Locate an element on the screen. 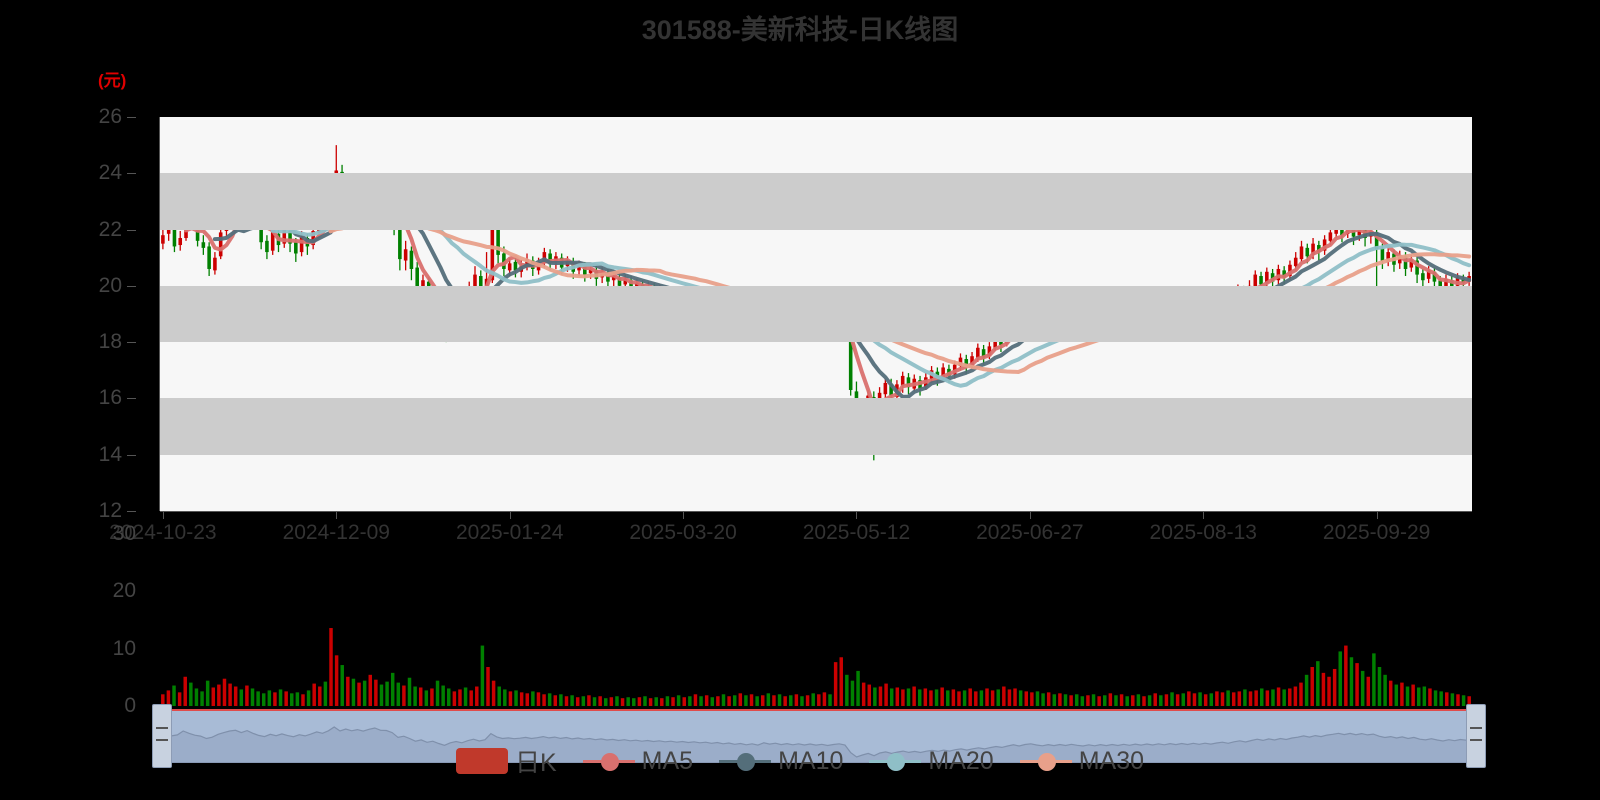  price-tick-label: 16 is located at coordinates (110, 398).